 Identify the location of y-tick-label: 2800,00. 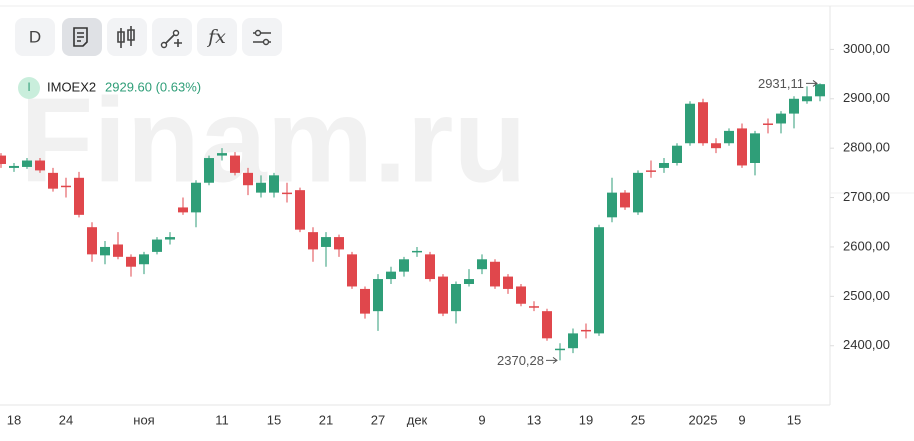
(866, 147).